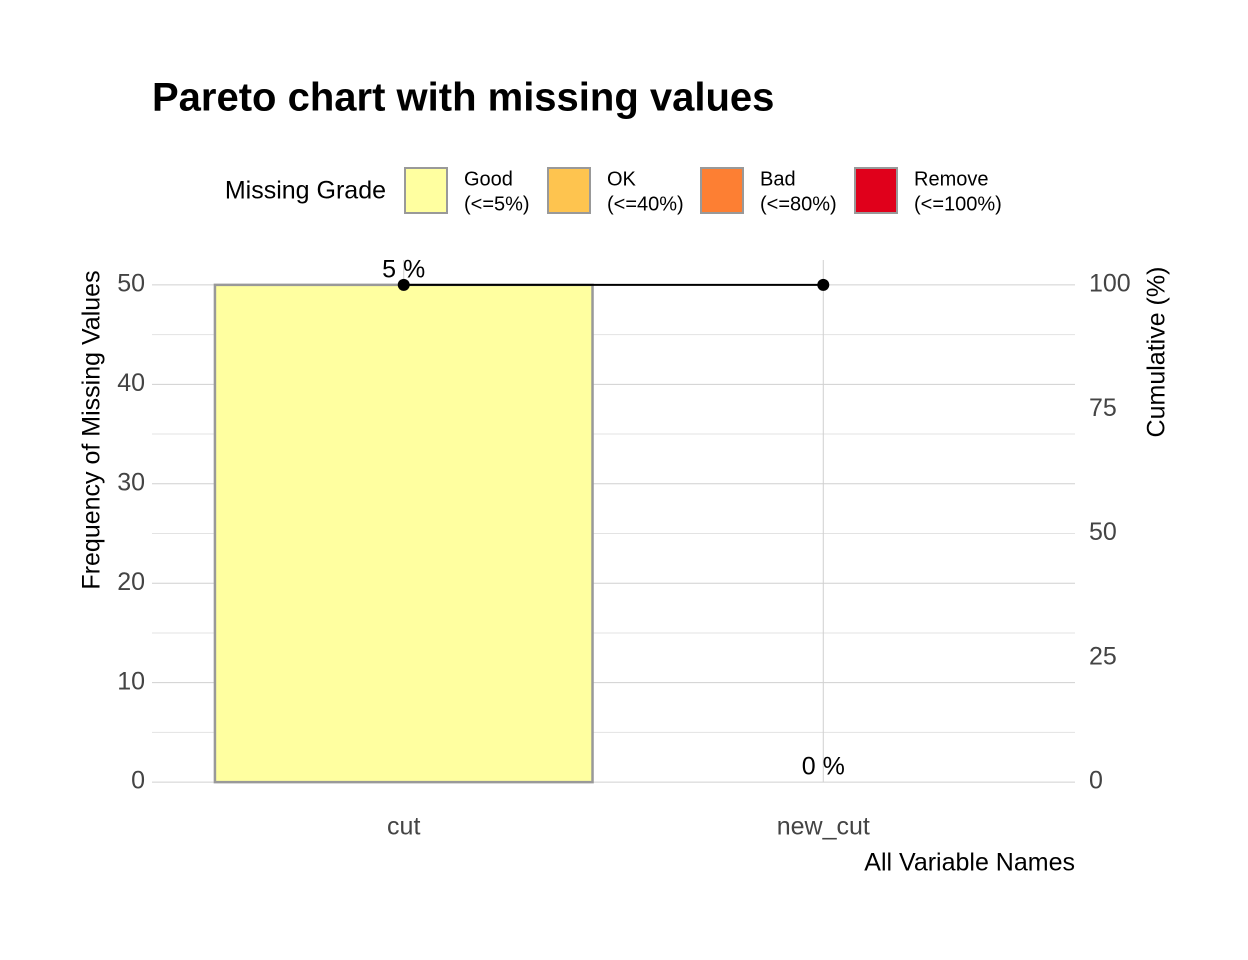 The width and height of the screenshot is (1248, 960). Describe the element at coordinates (403, 269) in the screenshot. I see `bar-annotation: 5 %` at that location.